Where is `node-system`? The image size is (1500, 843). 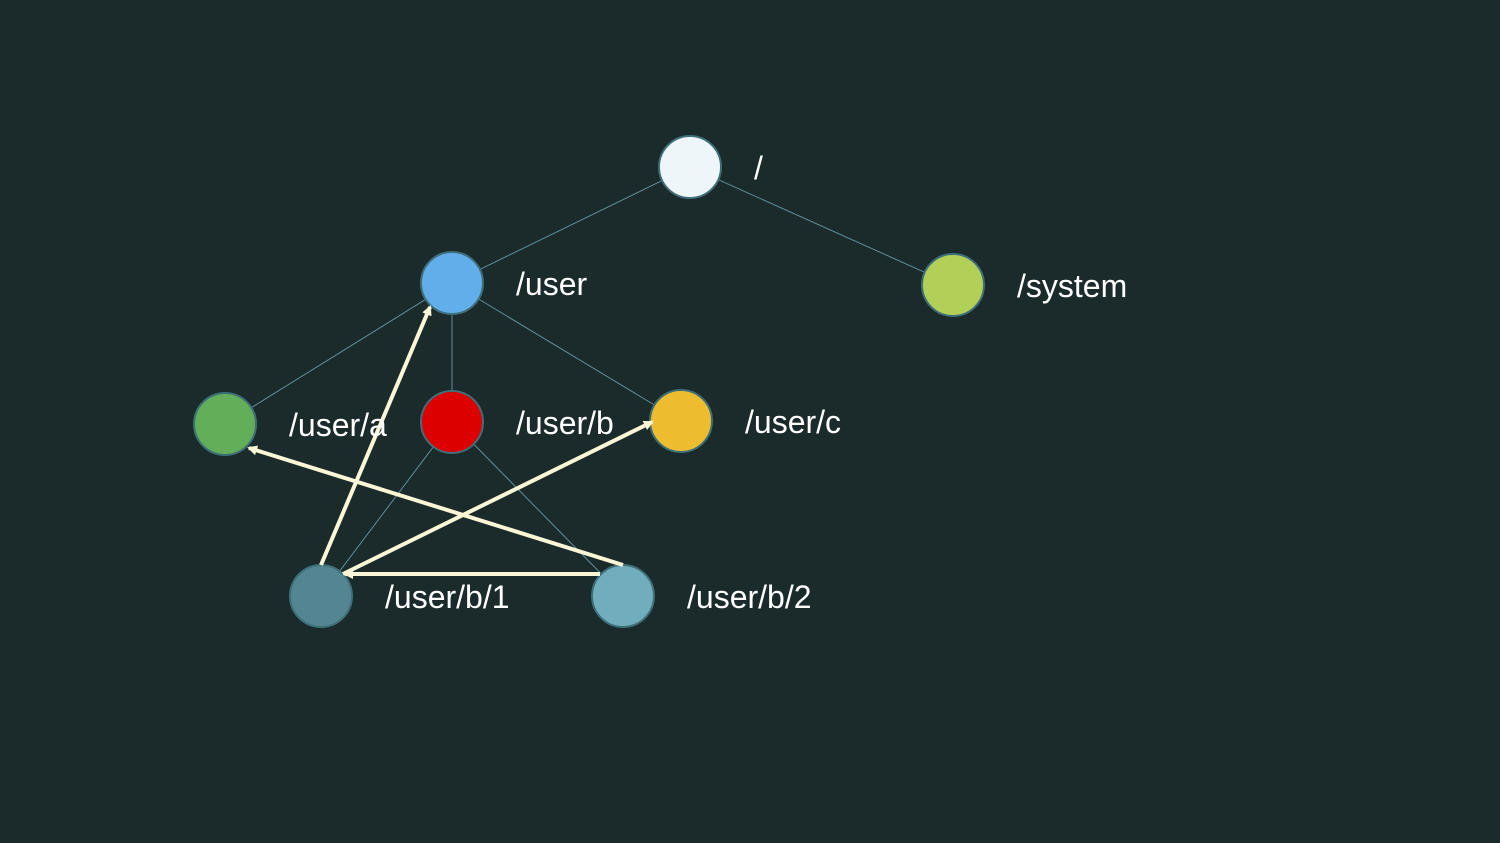 node-system is located at coordinates (953, 285).